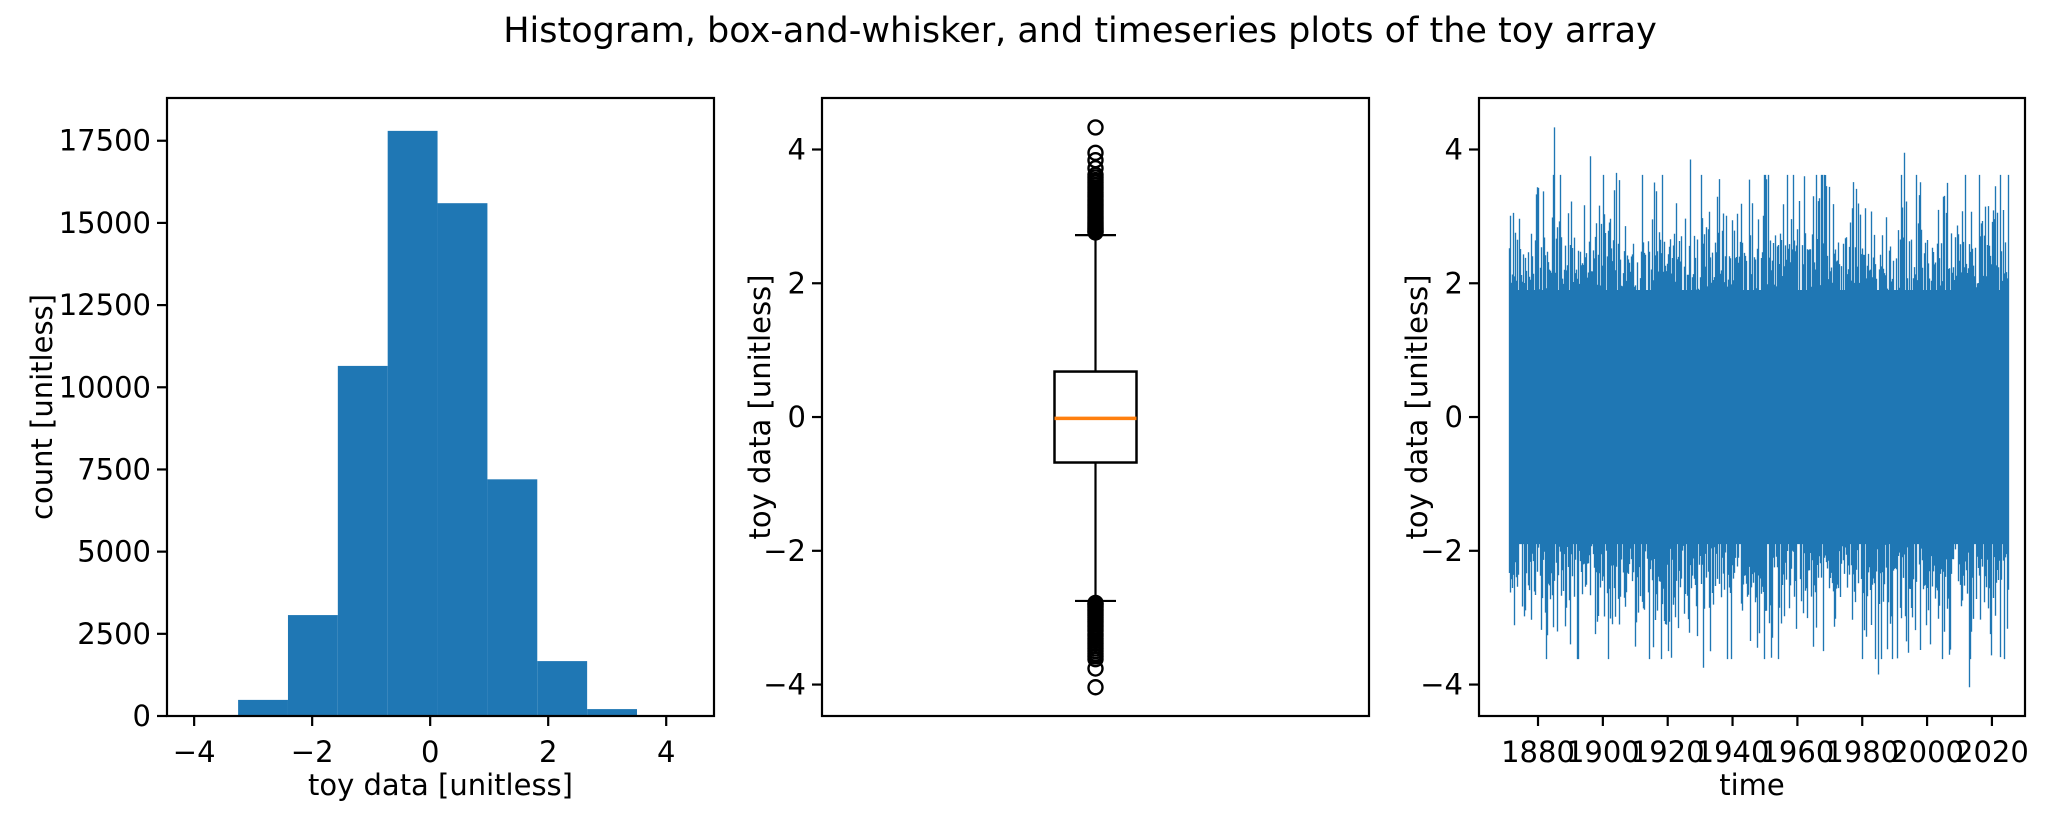  I want to click on y-tick-label: 12500, so click(105, 305).